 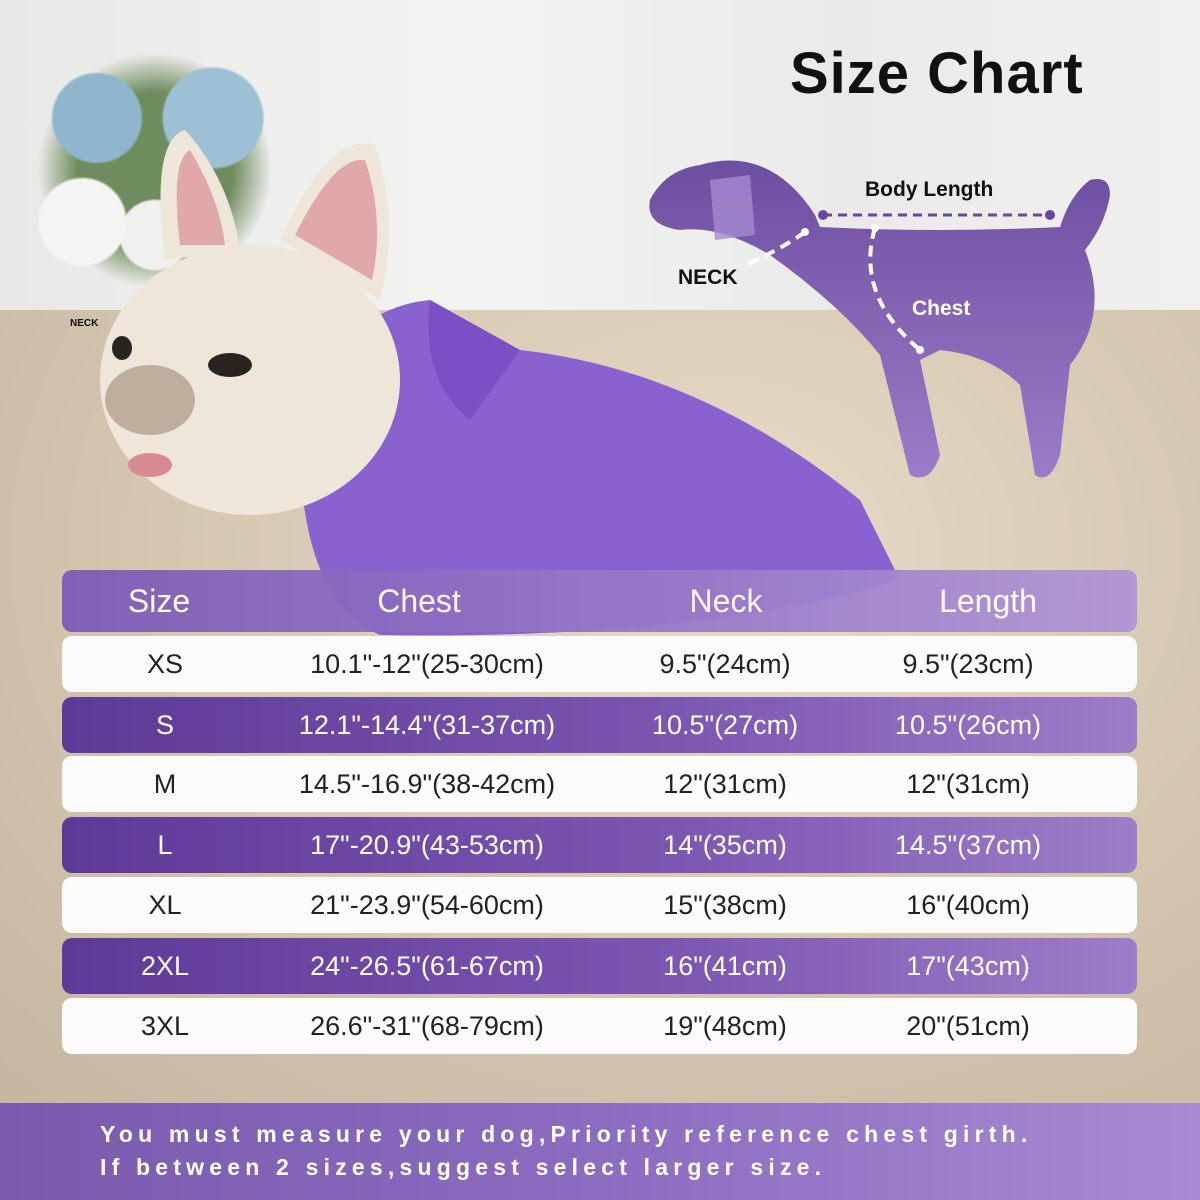 What do you see at coordinates (165, 844) in the screenshot?
I see `cell-size: L` at bounding box center [165, 844].